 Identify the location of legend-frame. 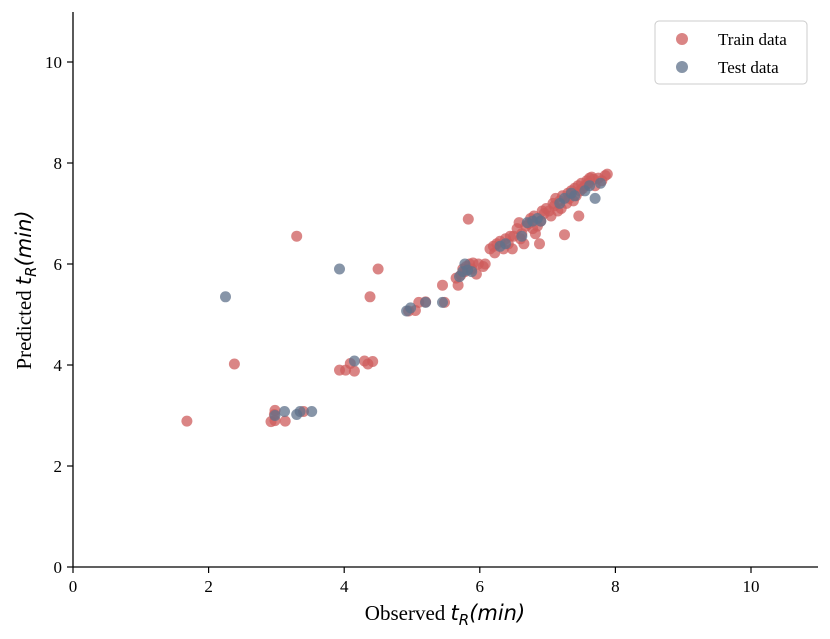
(731, 52).